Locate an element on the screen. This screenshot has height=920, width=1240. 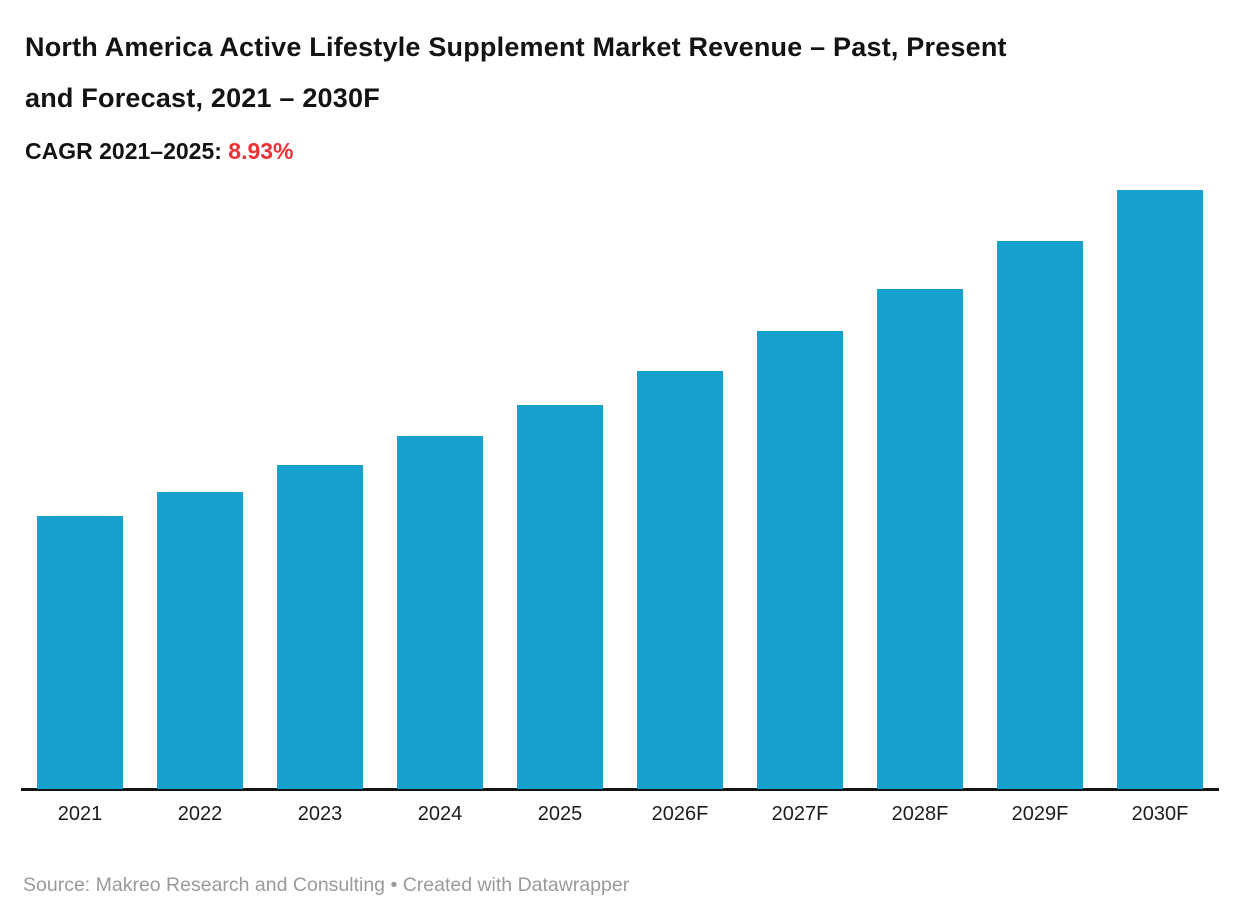
bar-2022 is located at coordinates (200, 640).